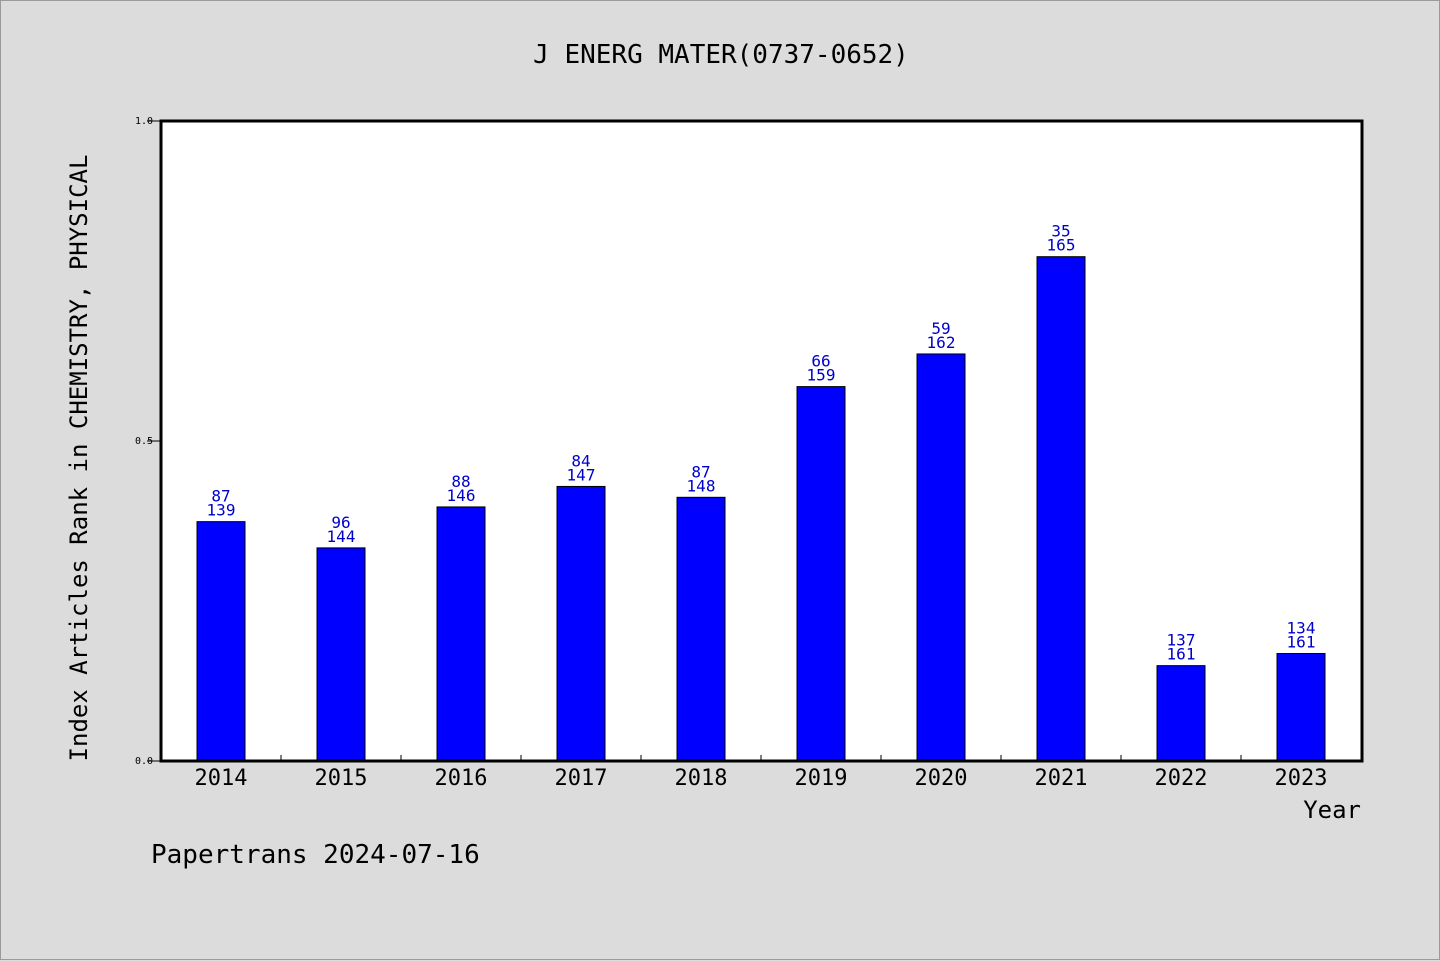  I want to click on x-tick-label: 2022, so click(1181, 778).